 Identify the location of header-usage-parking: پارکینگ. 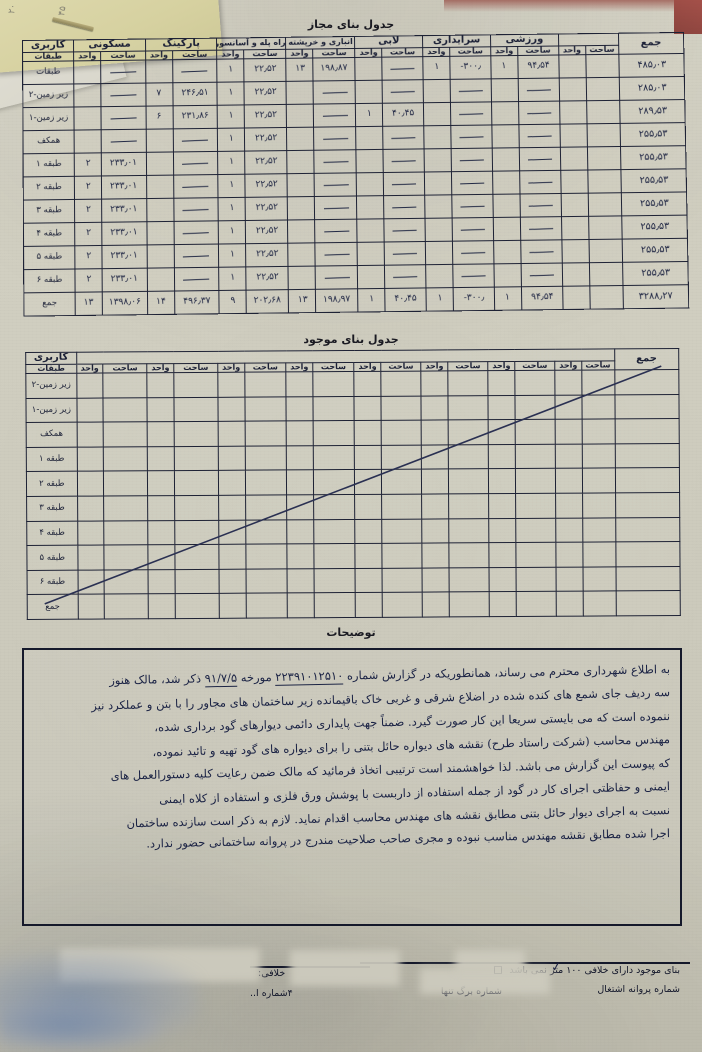
(181, 44).